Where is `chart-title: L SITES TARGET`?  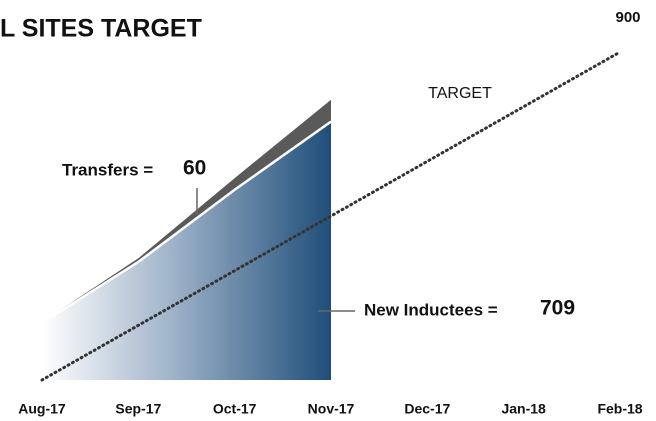
chart-title: L SITES TARGET is located at coordinates (101, 29).